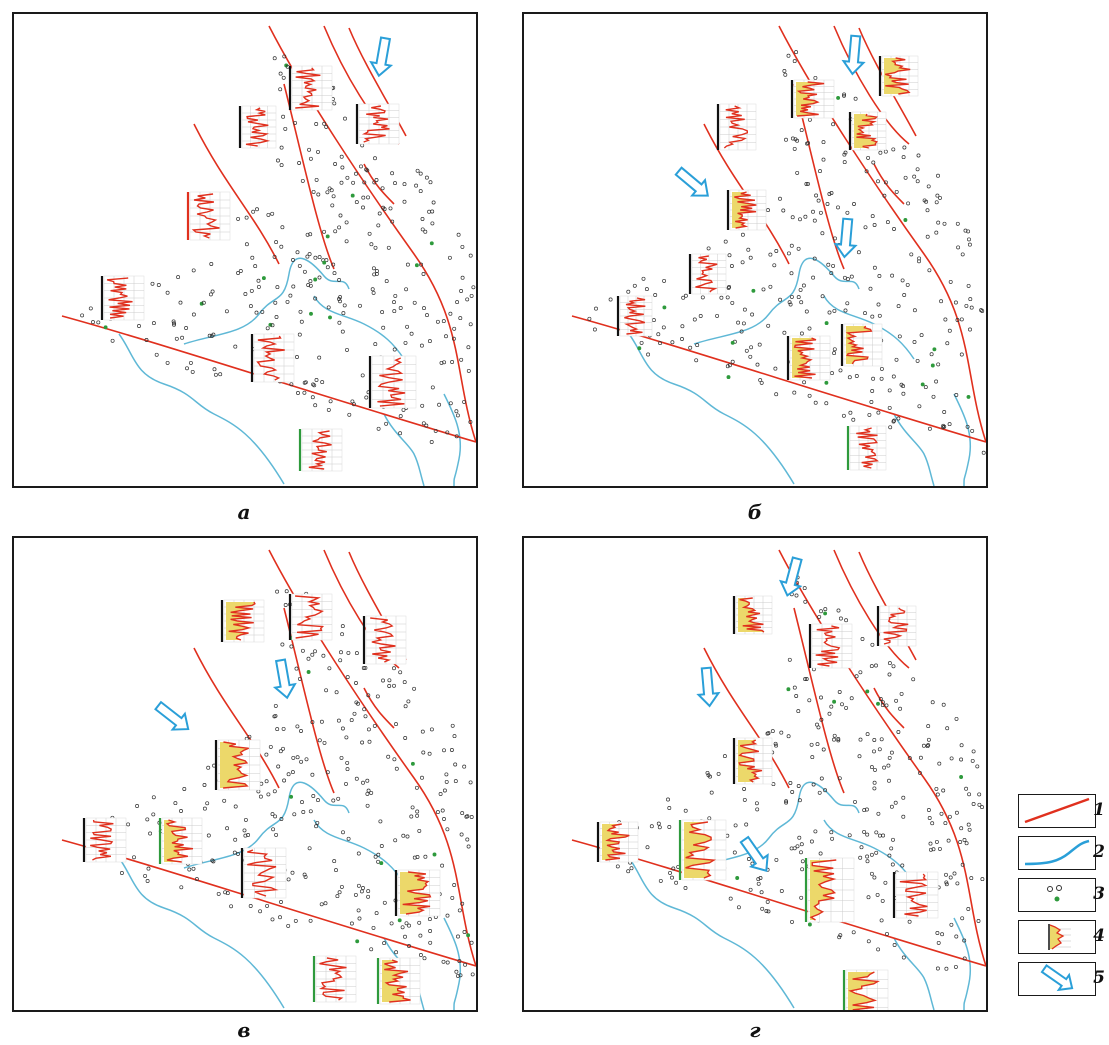 This screenshot has width=1109, height=1045. What do you see at coordinates (871, 85) in the screenshot?
I see `fault-line` at bounding box center [871, 85].